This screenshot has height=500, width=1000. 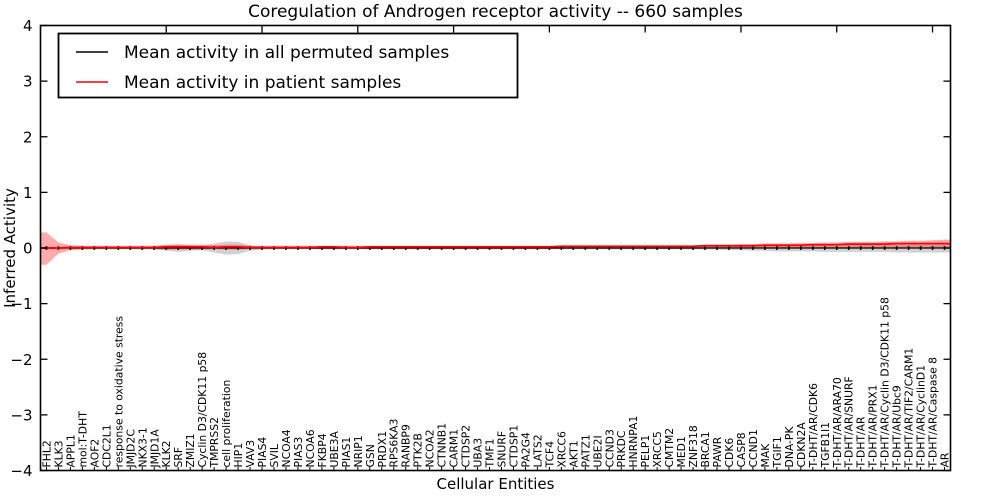 What do you see at coordinates (310, 448) in the screenshot?
I see `x-tick-label: NCOA6` at bounding box center [310, 448].